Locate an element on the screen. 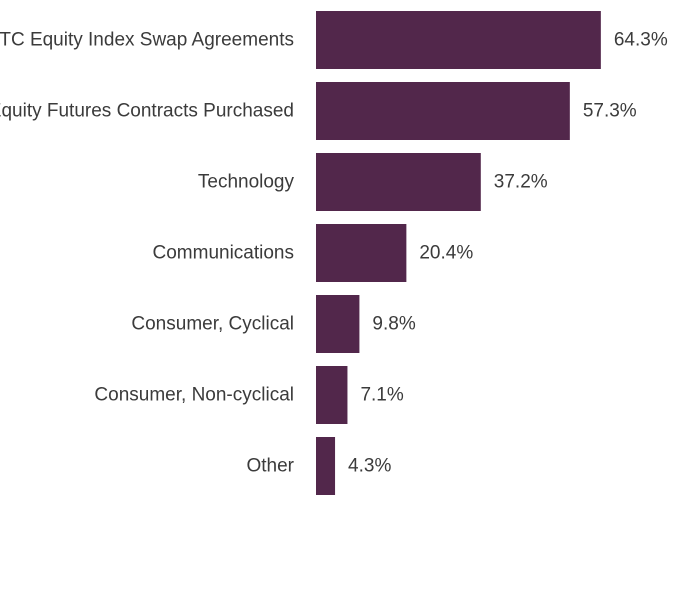 The width and height of the screenshot is (696, 600). category-label-communications: Communications is located at coordinates (224, 253).